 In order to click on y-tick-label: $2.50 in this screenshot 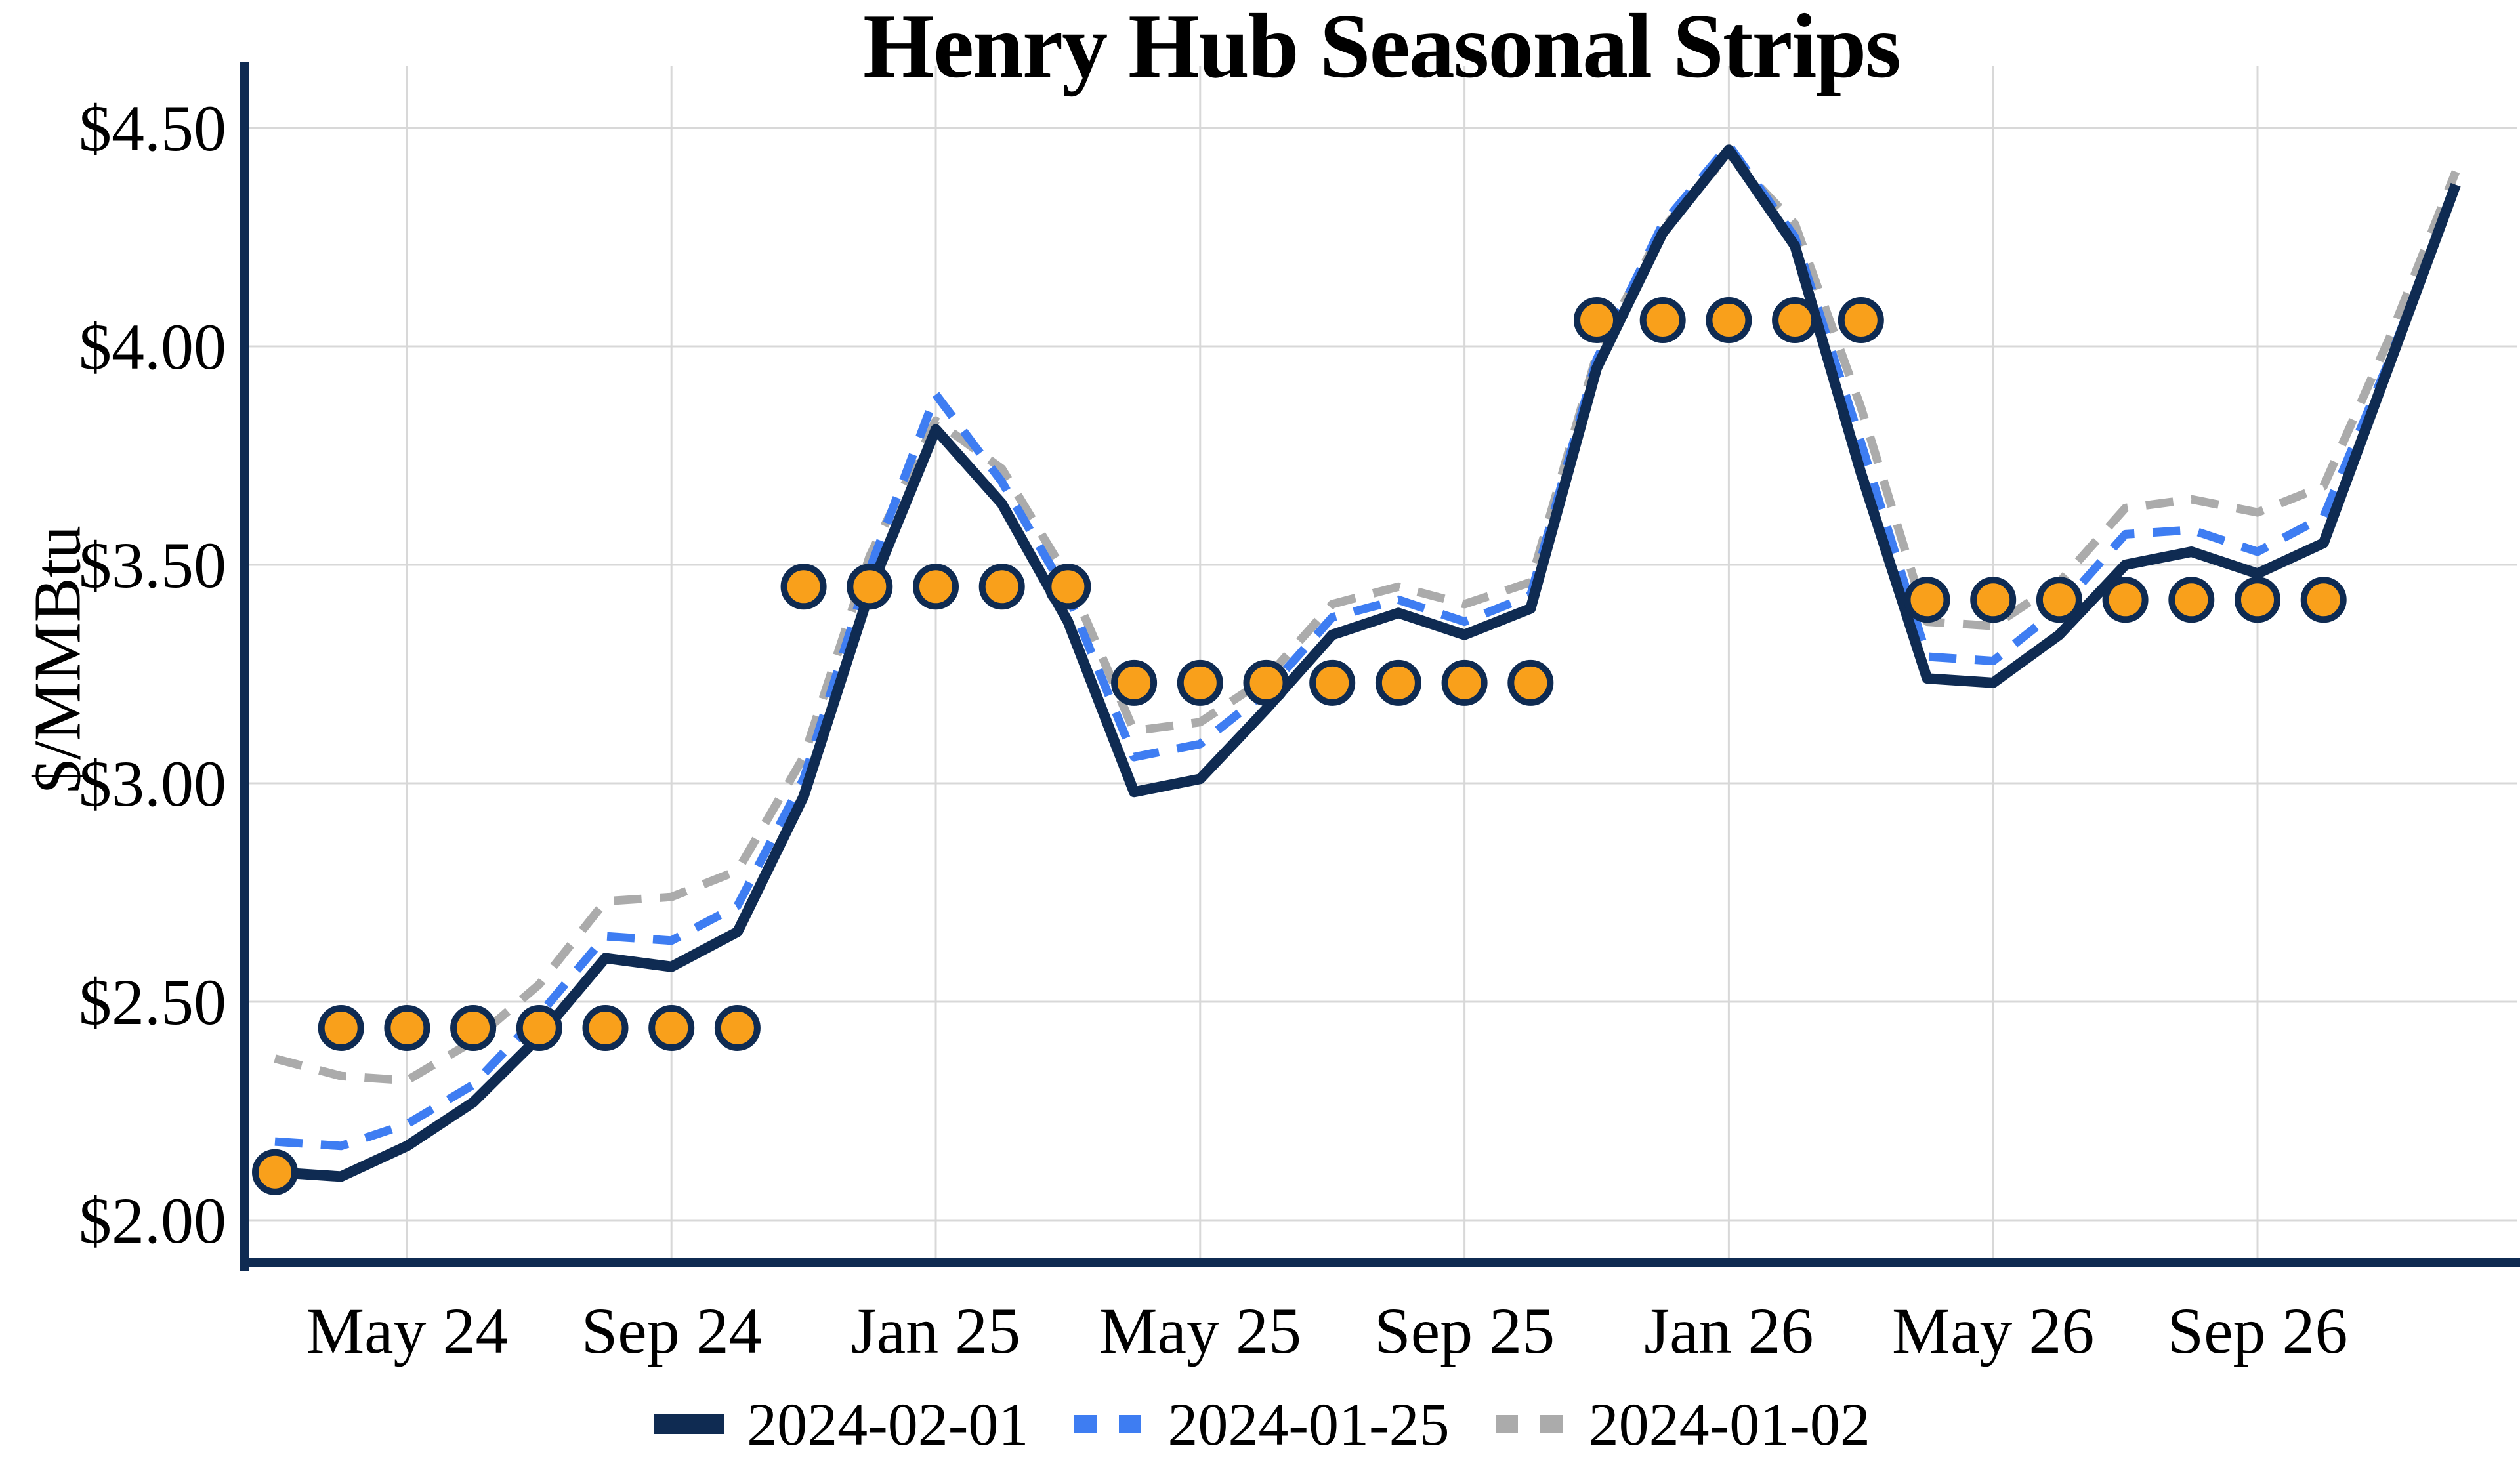, I will do `click(152, 1002)`.